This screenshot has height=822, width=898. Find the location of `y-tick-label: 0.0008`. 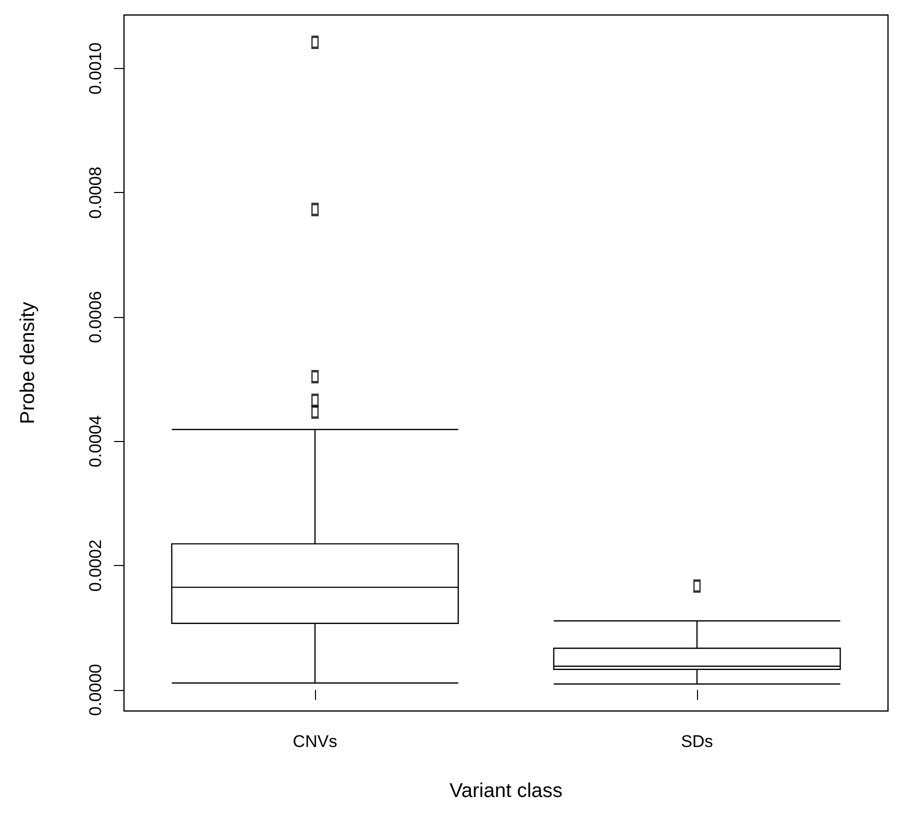

y-tick-label: 0.0008 is located at coordinates (95, 192).